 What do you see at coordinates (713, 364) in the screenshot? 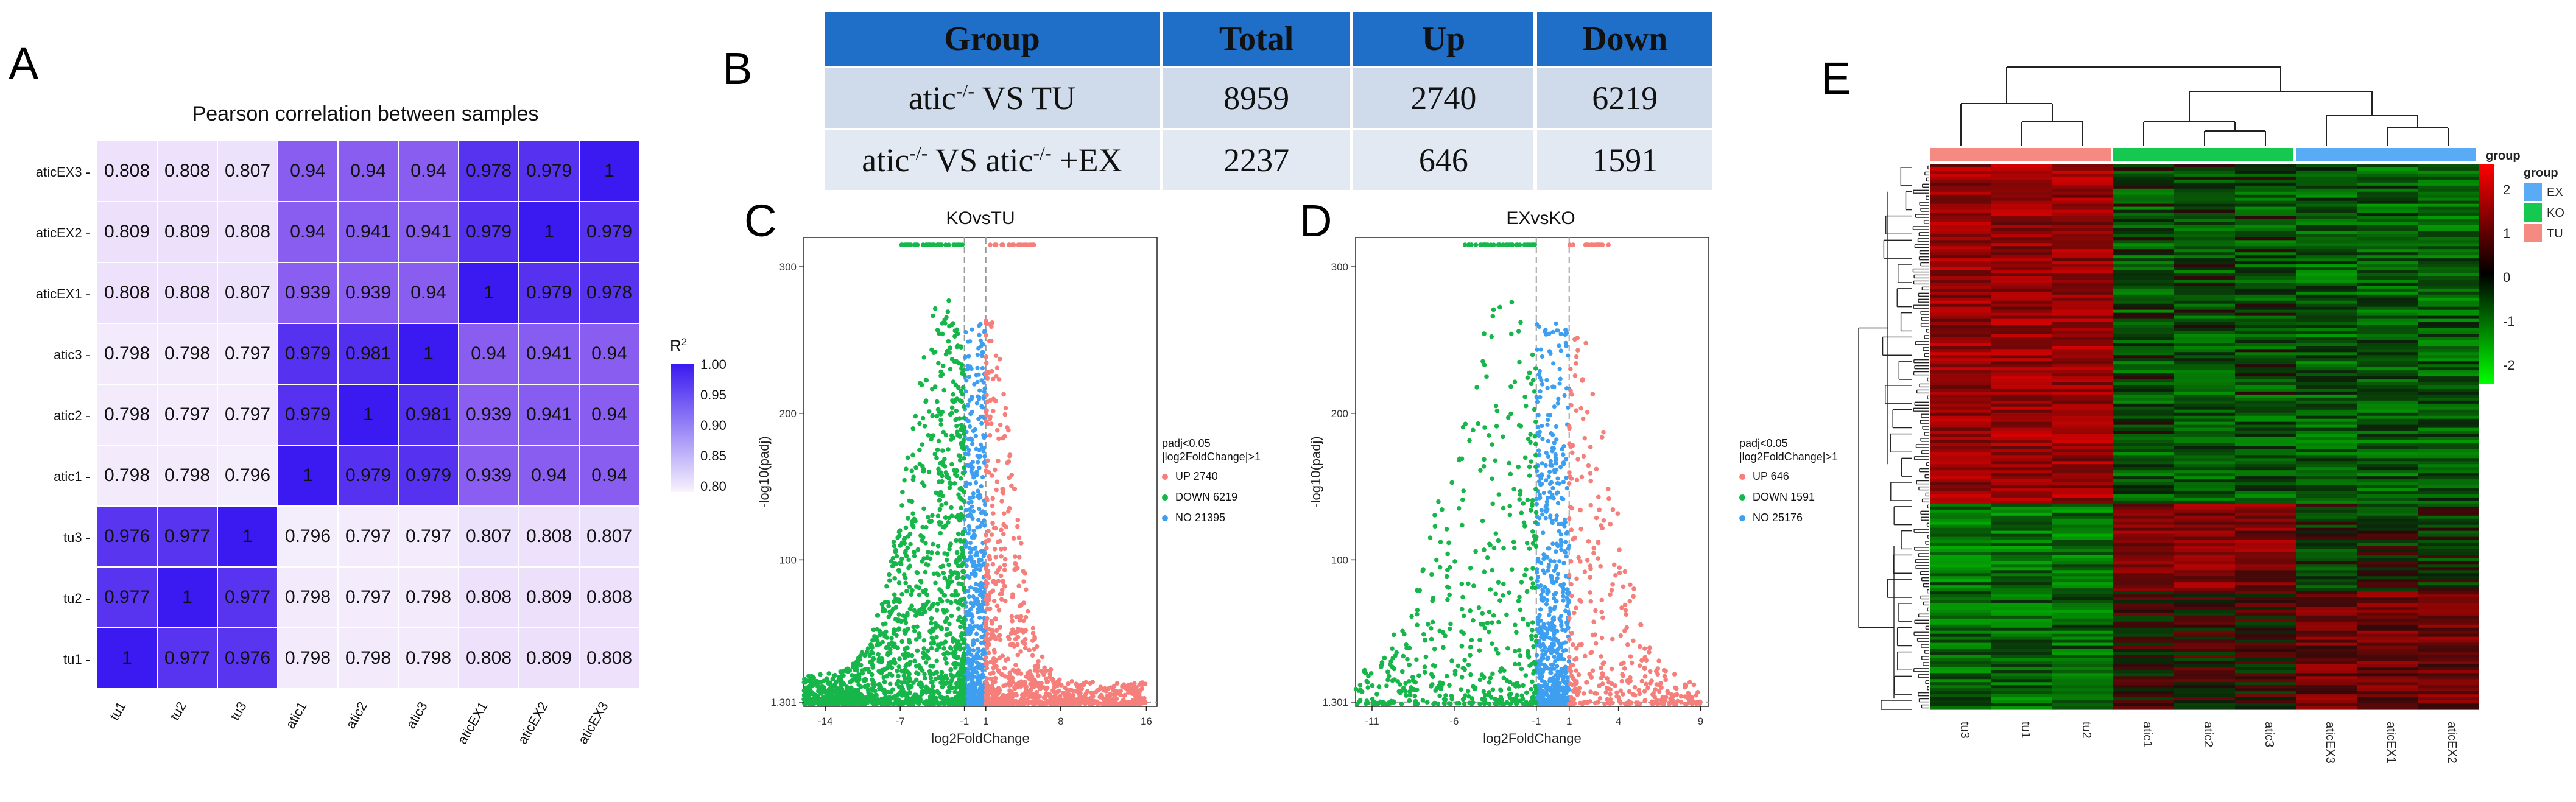
I see `colorbar-tick: 1.00` at bounding box center [713, 364].